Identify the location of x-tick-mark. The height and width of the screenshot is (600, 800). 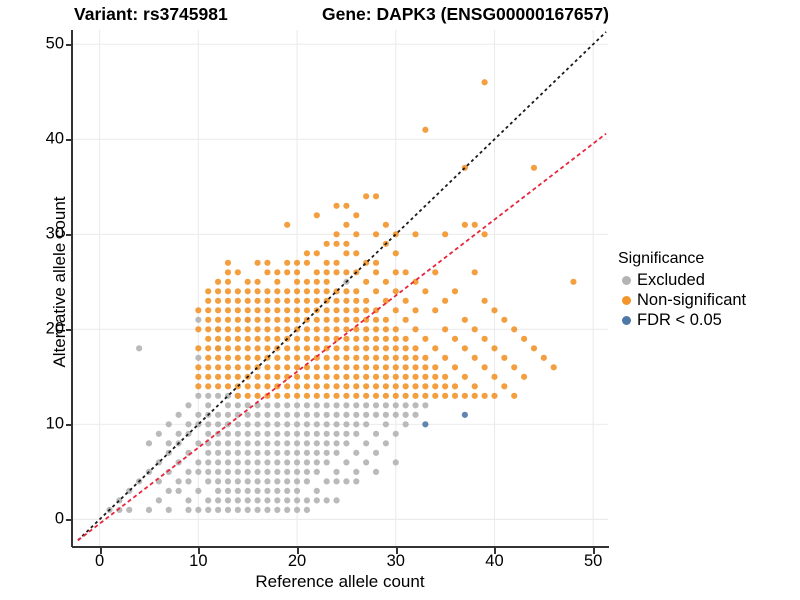
(495, 551).